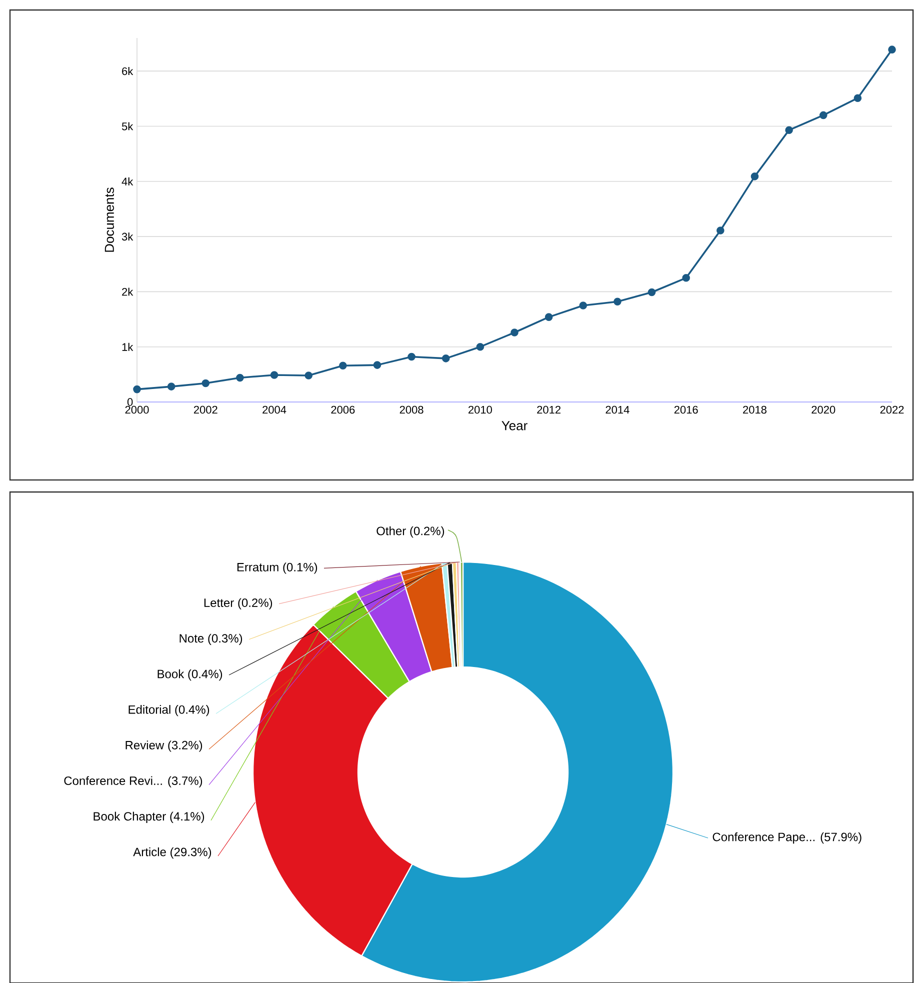 The width and height of the screenshot is (914, 983). I want to click on y-tick-label: 1k, so click(128, 346).